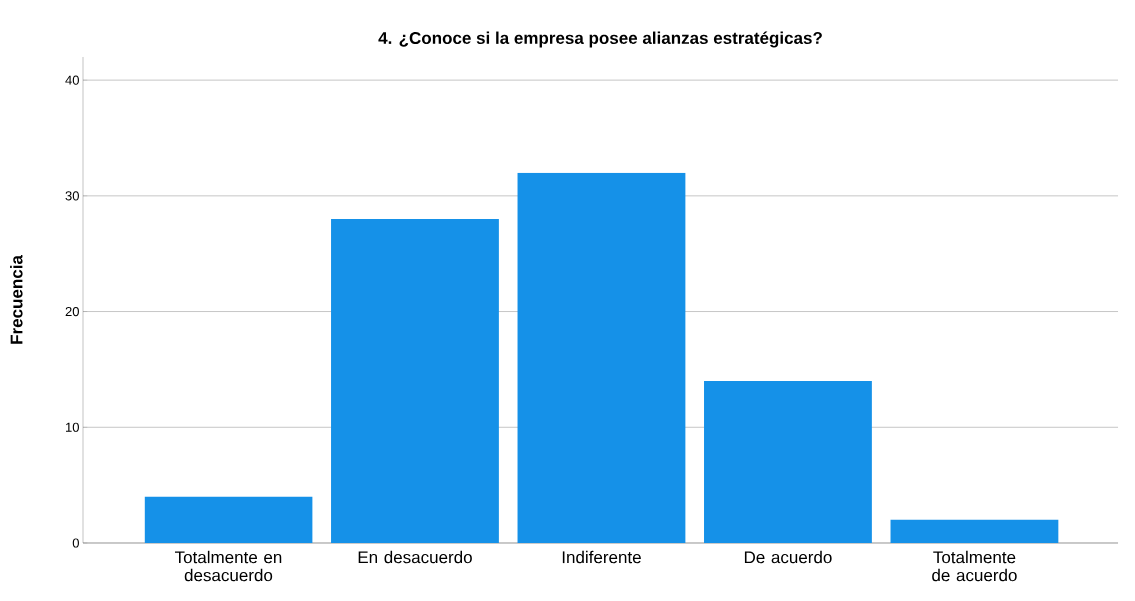 This screenshot has width=1135, height=601. What do you see at coordinates (788, 557) in the screenshot?
I see `x-tick-label: De acuerdo` at bounding box center [788, 557].